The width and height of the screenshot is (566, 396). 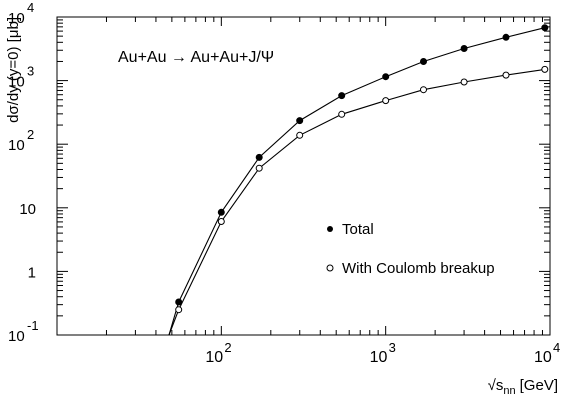 I want to click on x-tick-exponent: 4, so click(x=556, y=347).